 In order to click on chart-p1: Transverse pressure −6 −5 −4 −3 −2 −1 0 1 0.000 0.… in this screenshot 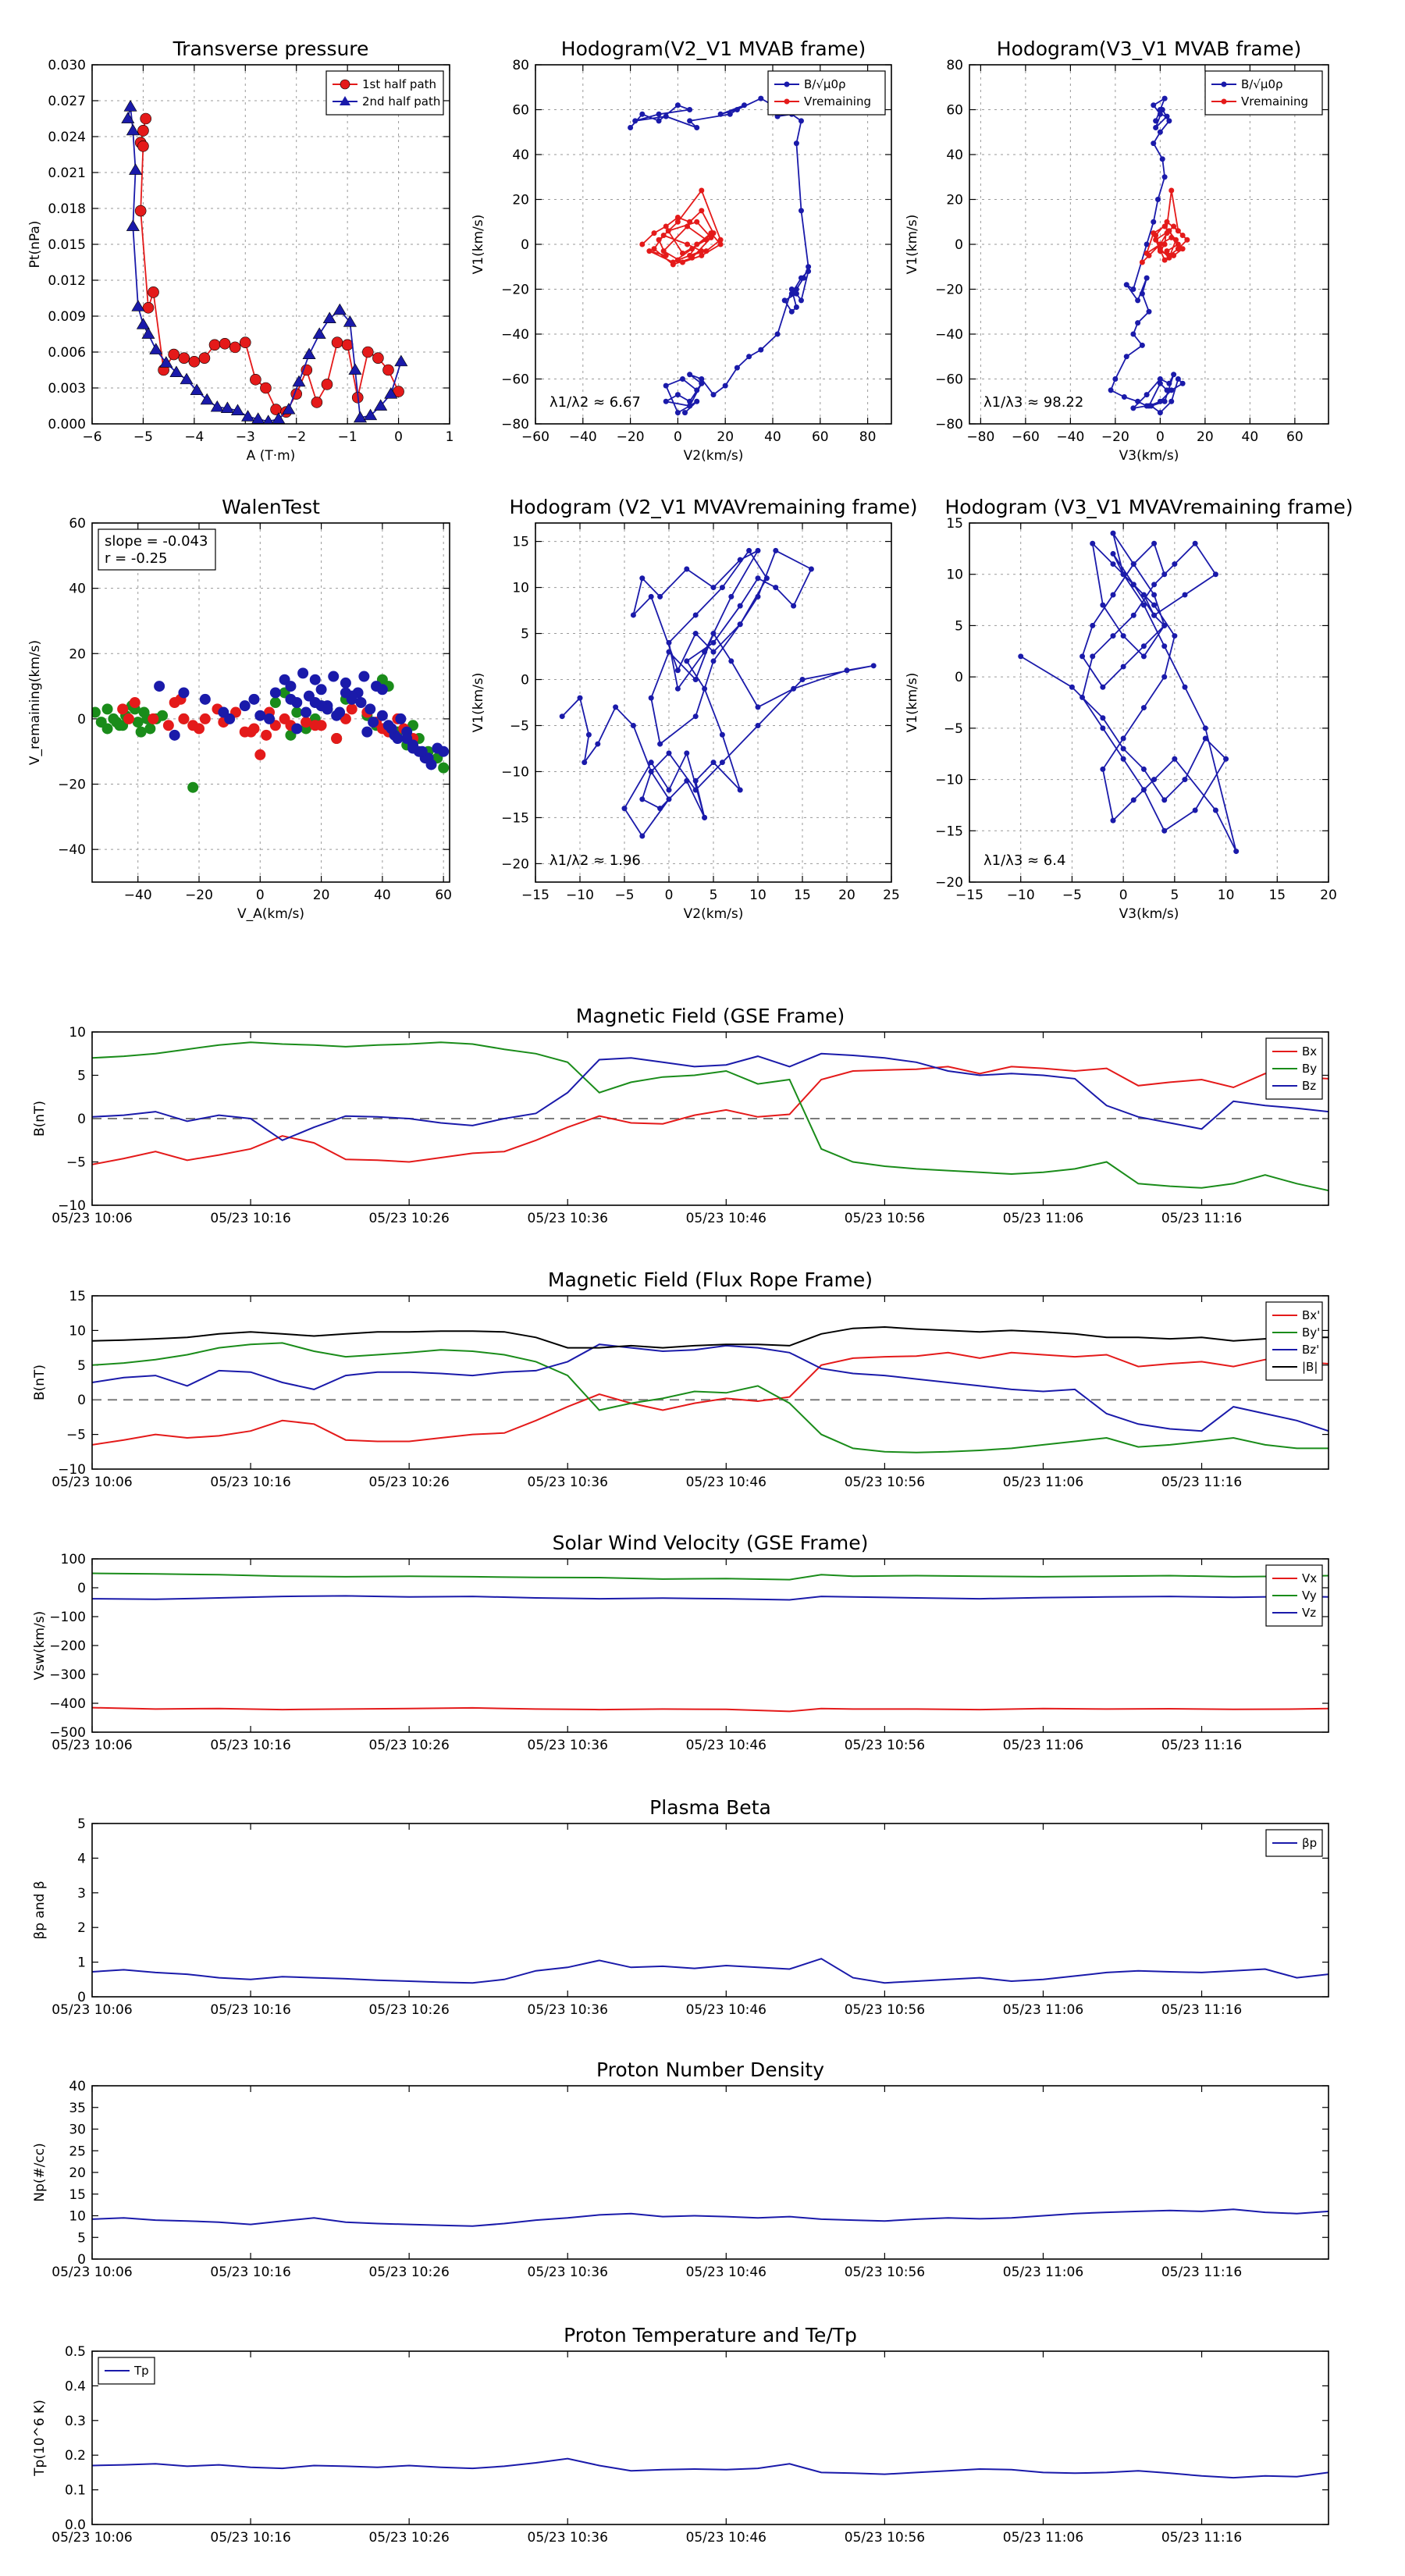, I will do `click(241, 250)`.